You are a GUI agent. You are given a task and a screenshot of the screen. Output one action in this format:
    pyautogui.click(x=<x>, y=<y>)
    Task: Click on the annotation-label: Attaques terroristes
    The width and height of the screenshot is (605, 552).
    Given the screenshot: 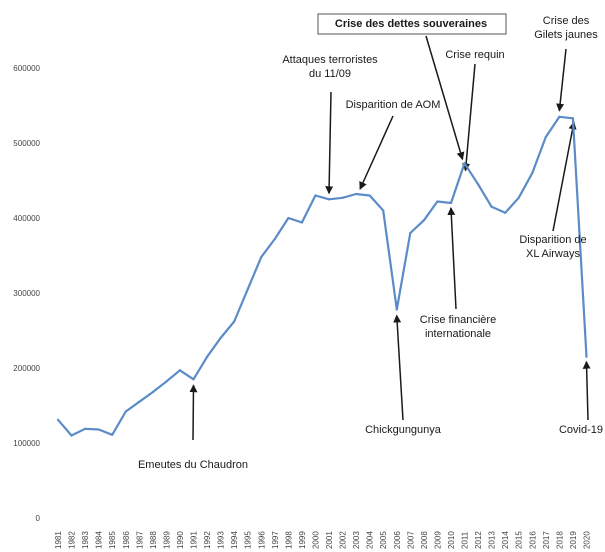 What is the action you would take?
    pyautogui.click(x=330, y=60)
    